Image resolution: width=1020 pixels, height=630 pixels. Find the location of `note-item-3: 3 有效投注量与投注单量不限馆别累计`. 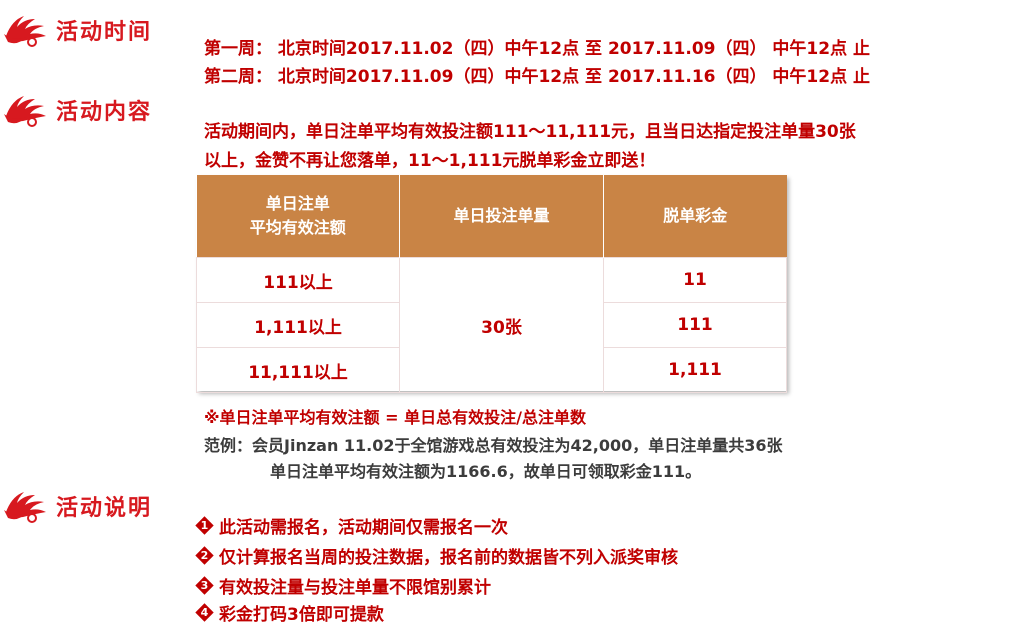

note-item-3: 3 有效投注量与投注单量不限馆别累计 is located at coordinates (343, 585).